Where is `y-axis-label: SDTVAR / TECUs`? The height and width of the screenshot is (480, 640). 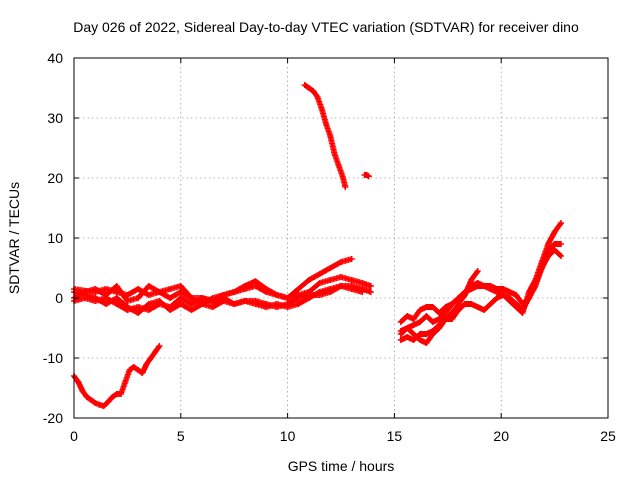 y-axis-label: SDTVAR / TECUs is located at coordinates (14, 238).